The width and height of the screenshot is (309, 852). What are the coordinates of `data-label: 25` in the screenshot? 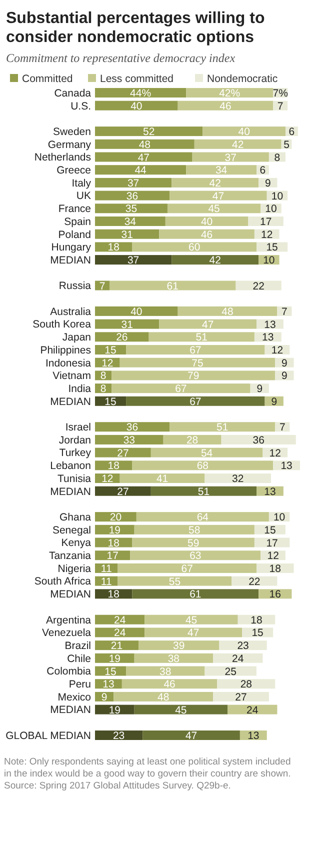 It's located at (230, 672).